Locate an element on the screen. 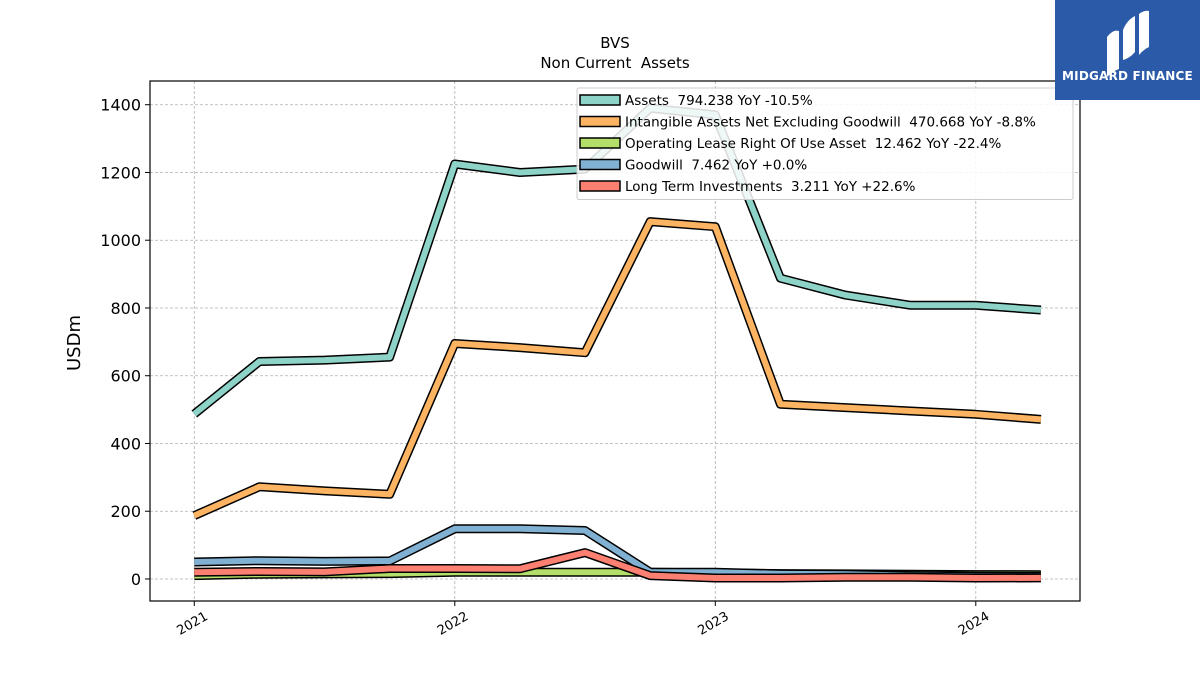 Image resolution: width=1200 pixels, height=675 pixels. y-tick-label: 1400 is located at coordinates (120, 105).